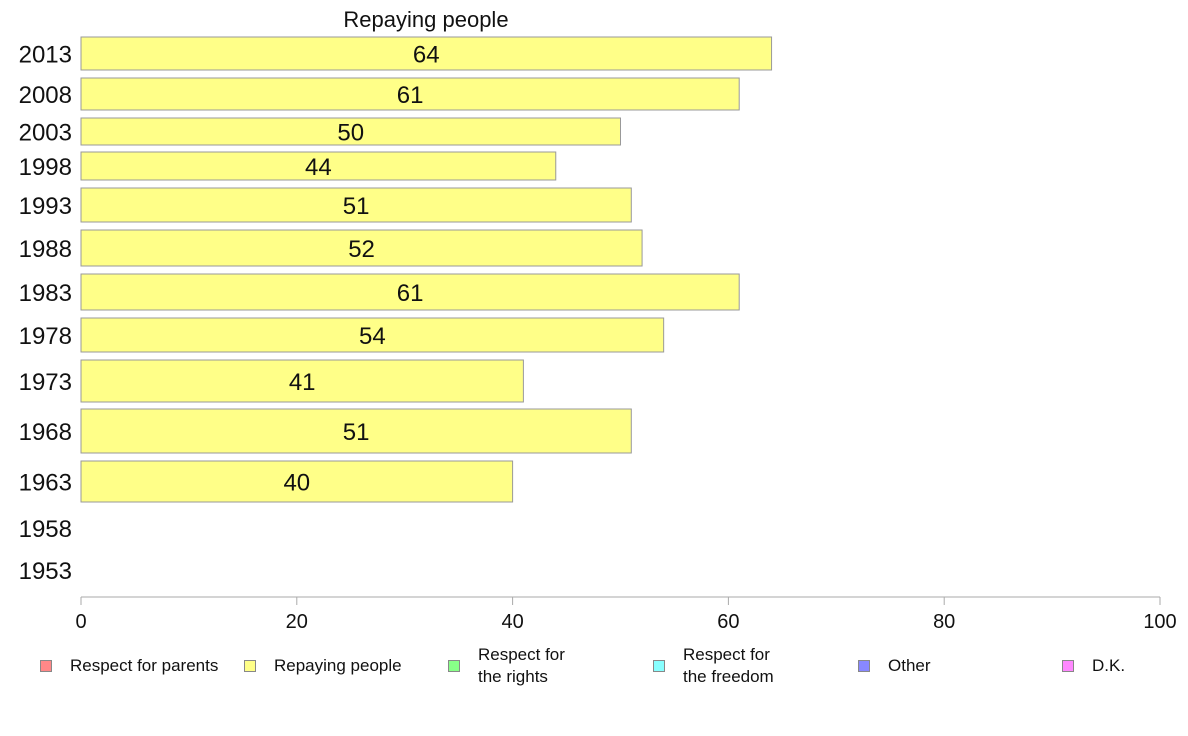  I want to click on data-label: 64, so click(426, 55).